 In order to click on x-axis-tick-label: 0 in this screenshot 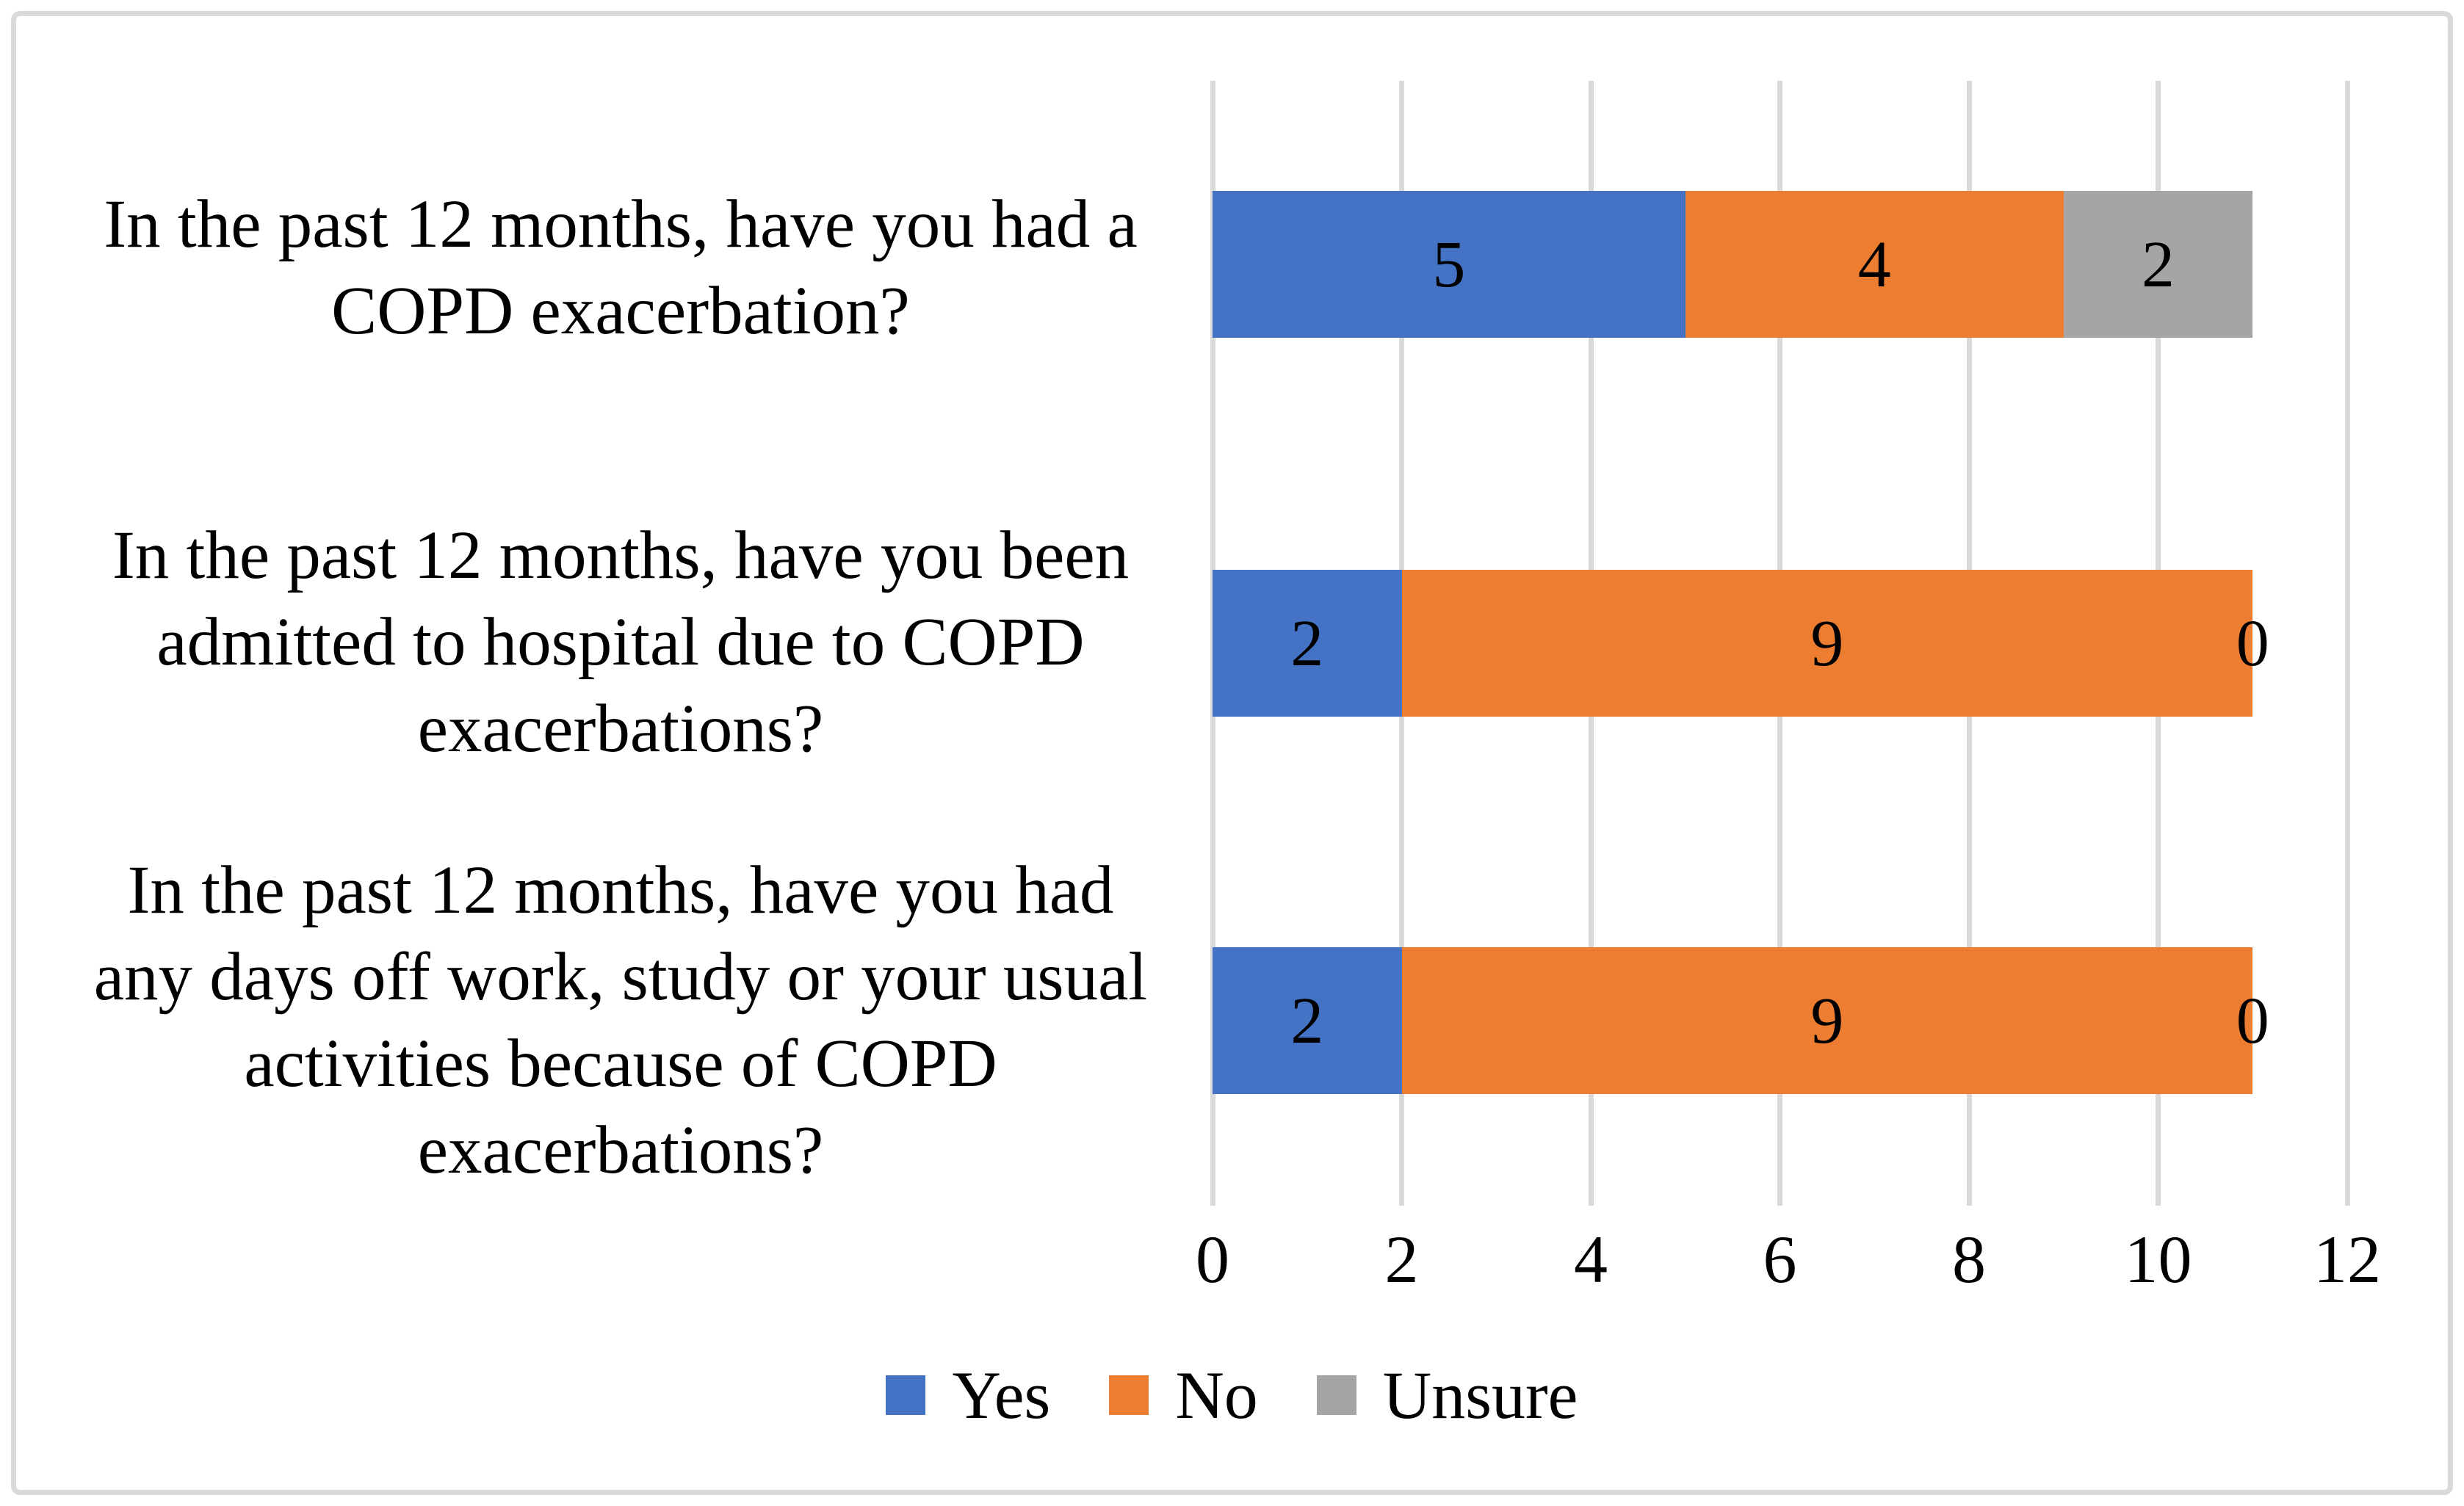, I will do `click(1212, 1259)`.